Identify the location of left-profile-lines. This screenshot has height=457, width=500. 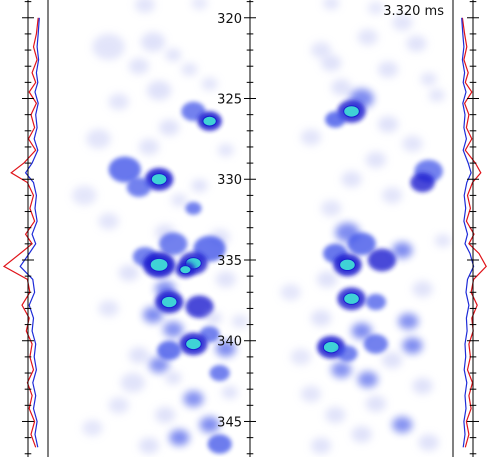
(21, 232).